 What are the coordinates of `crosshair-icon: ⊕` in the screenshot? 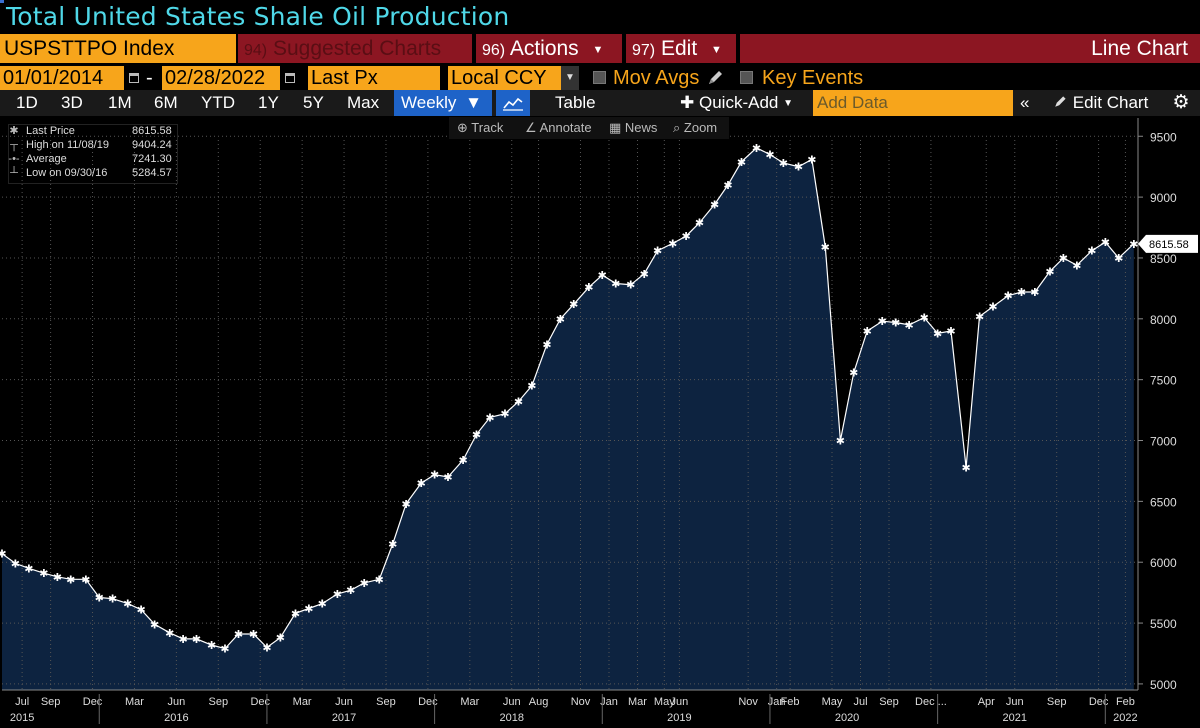 It's located at (462, 127).